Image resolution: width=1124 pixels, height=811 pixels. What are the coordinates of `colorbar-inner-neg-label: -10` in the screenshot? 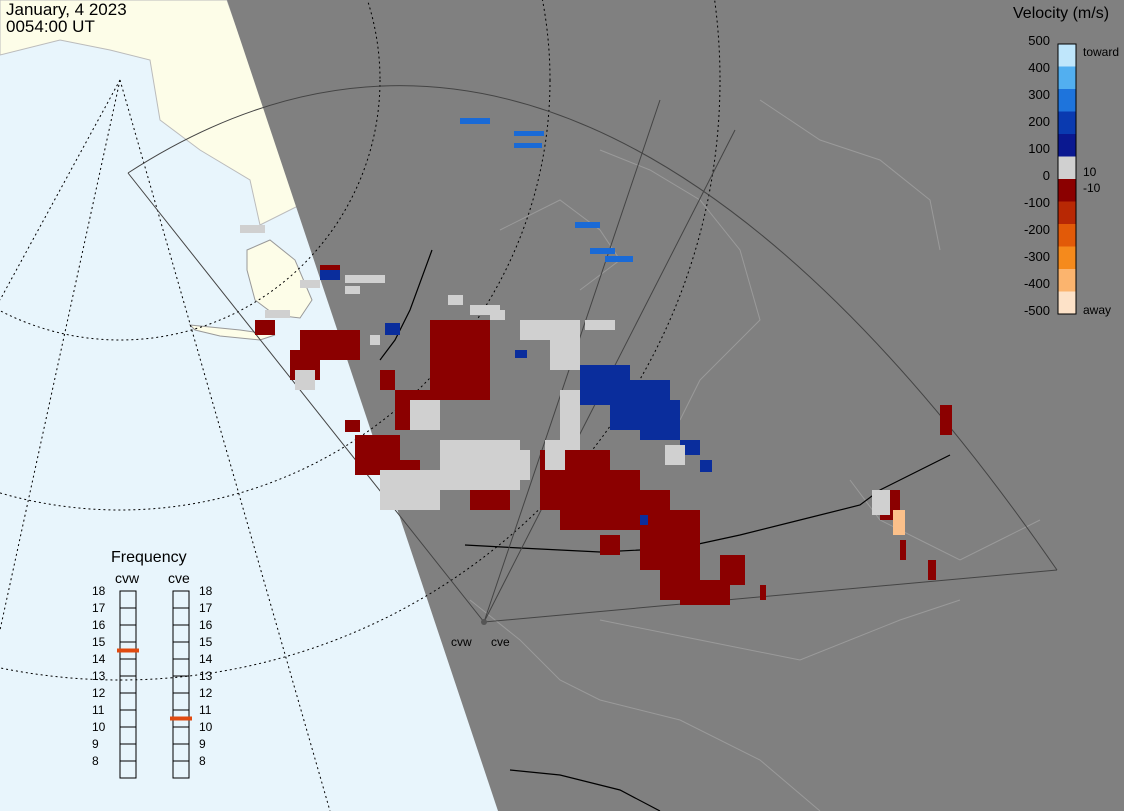 It's located at (1092, 188).